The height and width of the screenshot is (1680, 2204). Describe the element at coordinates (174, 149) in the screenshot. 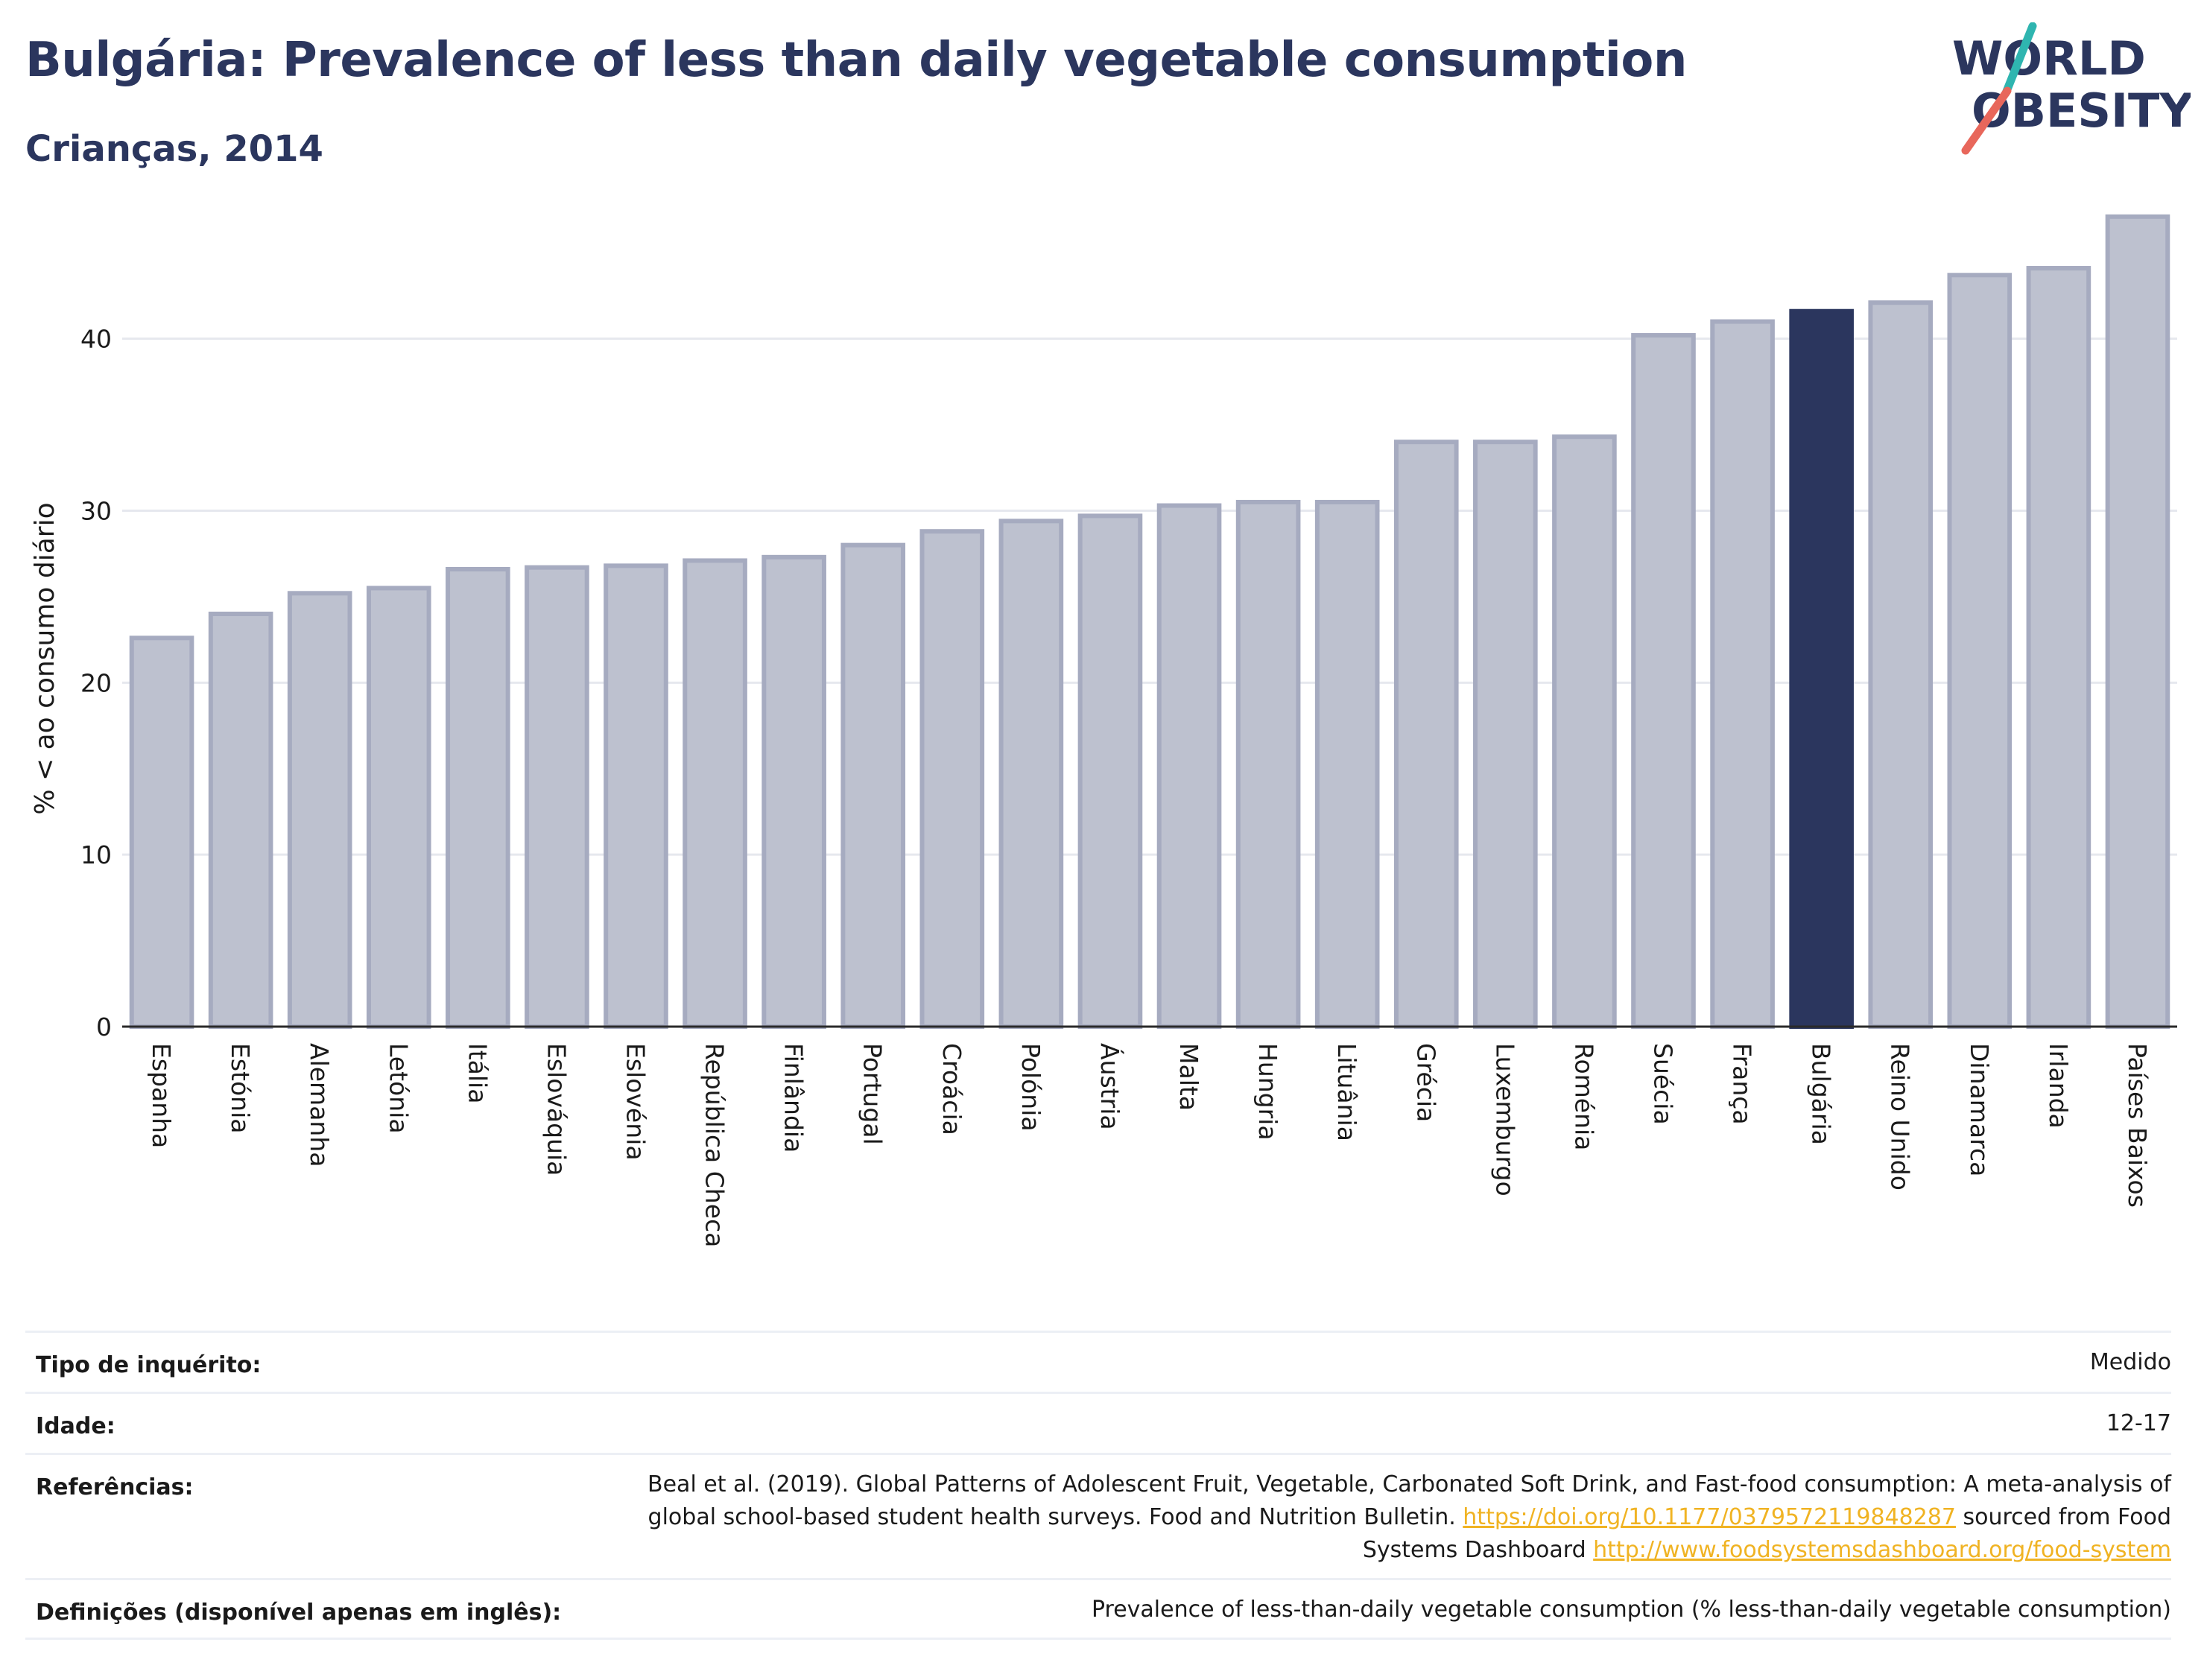

I see `chart-subtitle: Crianças, 2014` at that location.